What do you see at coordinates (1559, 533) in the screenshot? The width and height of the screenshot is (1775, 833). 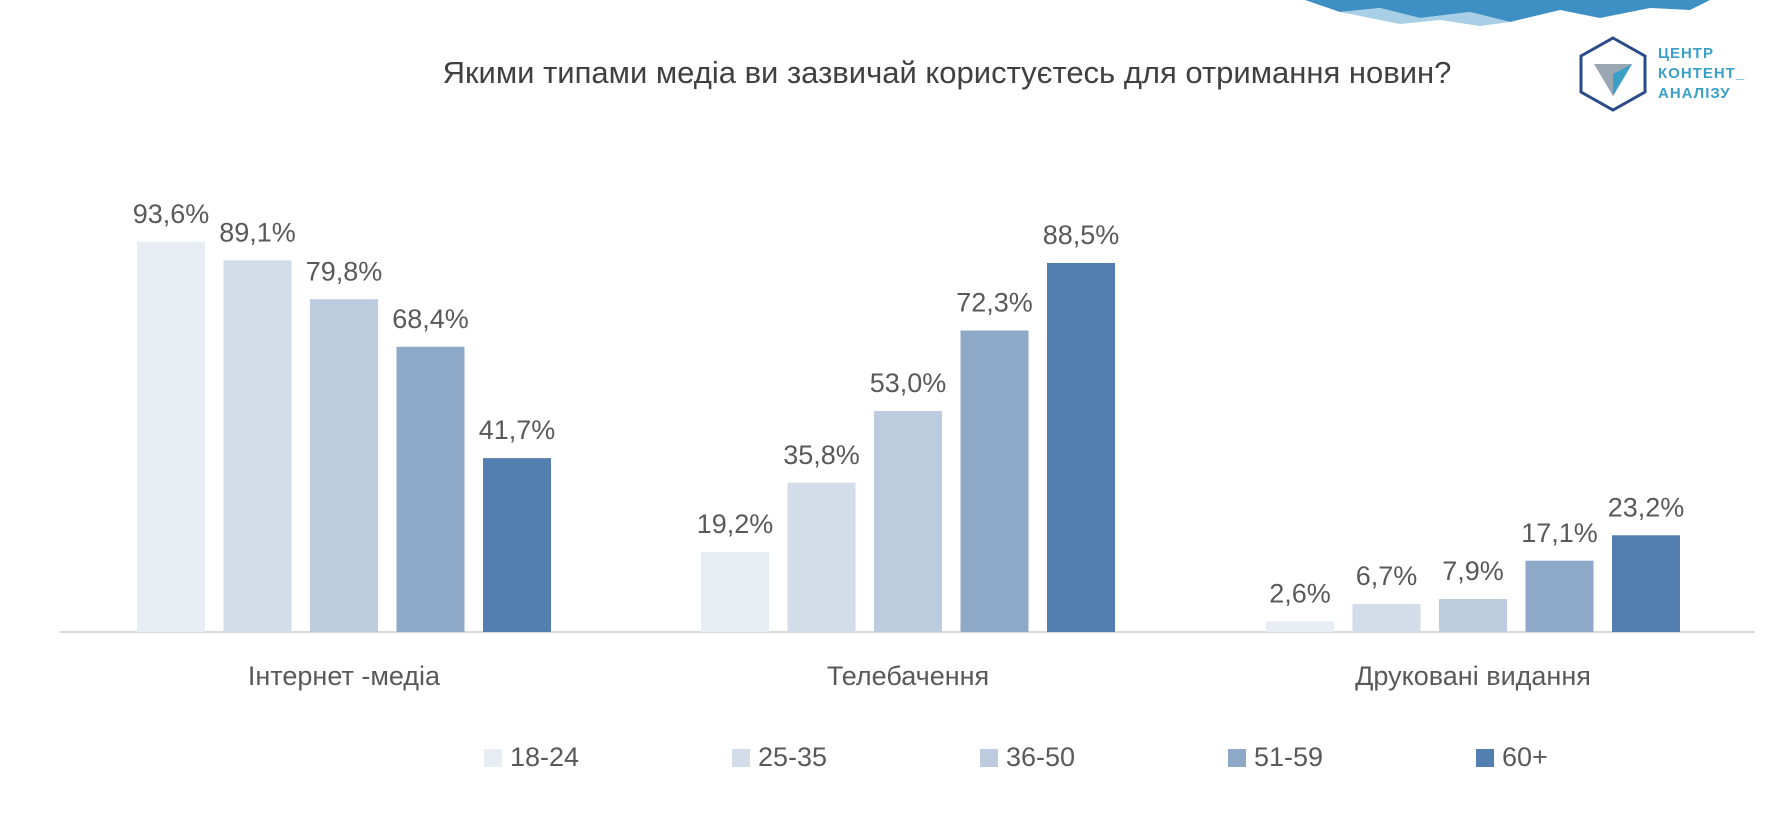 I see `data-label: 17,1%` at bounding box center [1559, 533].